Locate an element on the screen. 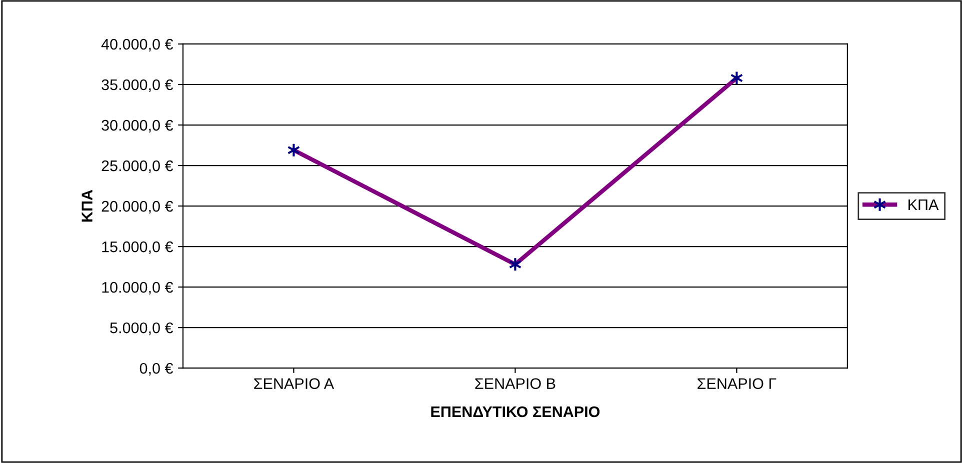 Image resolution: width=963 pixels, height=463 pixels. y-tick-label: 35.000,0 € is located at coordinates (138, 85).